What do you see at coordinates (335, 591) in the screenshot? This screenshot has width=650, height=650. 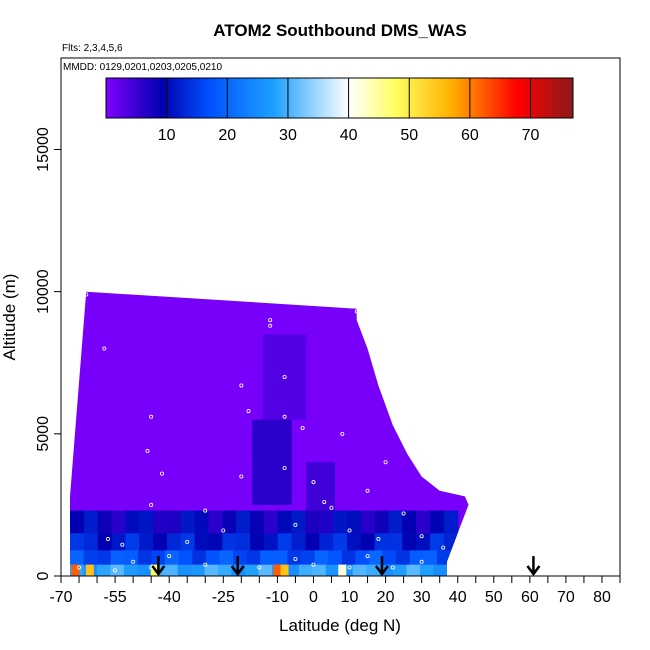 I see `x-axis: -70 -55 -40 -25 -10 0 10 20 30 40 50 60 70 80` at bounding box center [335, 591].